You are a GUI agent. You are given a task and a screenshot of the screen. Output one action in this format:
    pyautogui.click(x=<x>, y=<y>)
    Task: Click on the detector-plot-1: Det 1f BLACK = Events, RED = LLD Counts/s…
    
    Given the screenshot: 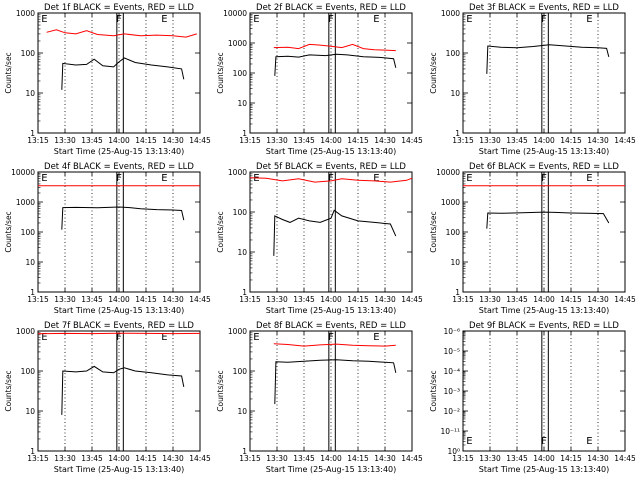 What is the action you would take?
    pyautogui.click(x=107, y=79)
    